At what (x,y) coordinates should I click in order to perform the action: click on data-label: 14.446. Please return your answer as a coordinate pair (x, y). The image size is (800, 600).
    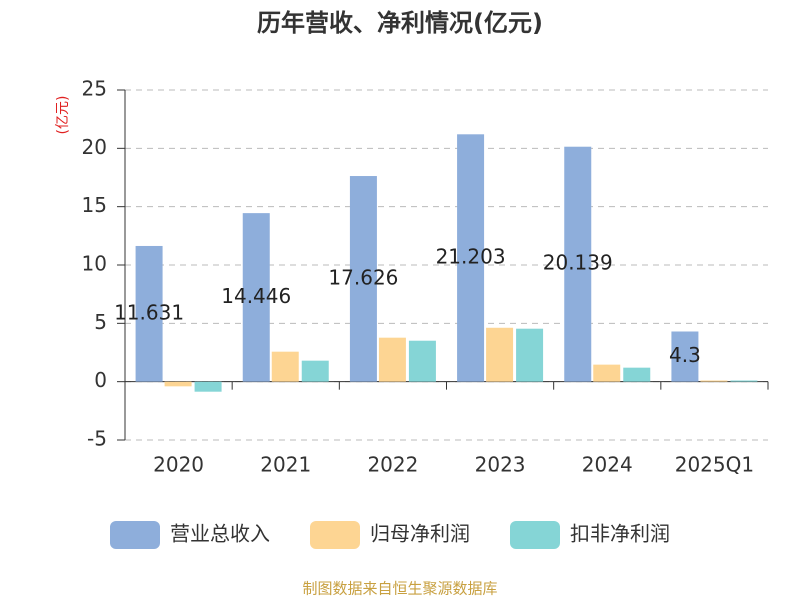
    Looking at the image, I should click on (256, 296).